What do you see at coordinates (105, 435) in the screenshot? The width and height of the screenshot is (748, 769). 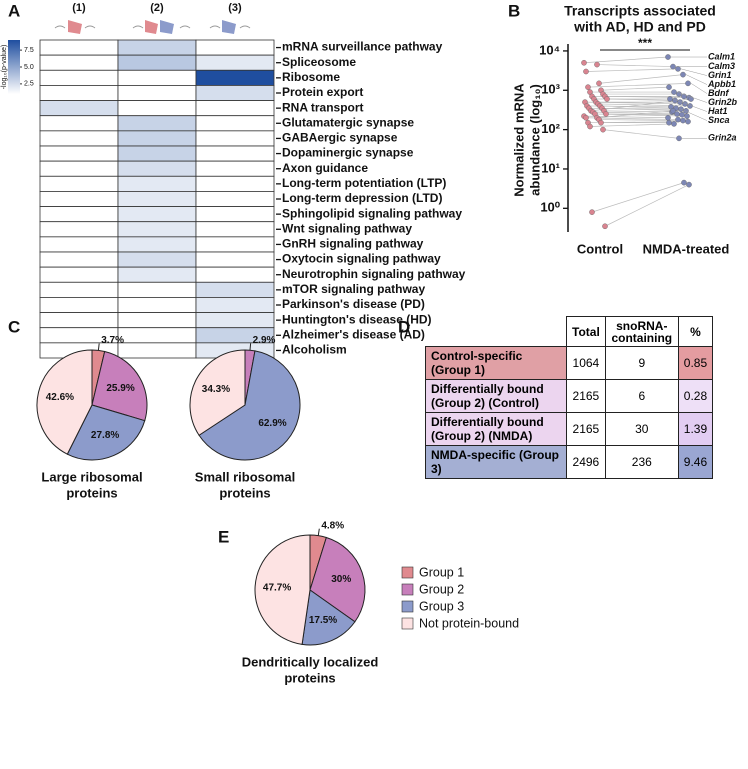 I see `slice-label: 27.8%` at bounding box center [105, 435].